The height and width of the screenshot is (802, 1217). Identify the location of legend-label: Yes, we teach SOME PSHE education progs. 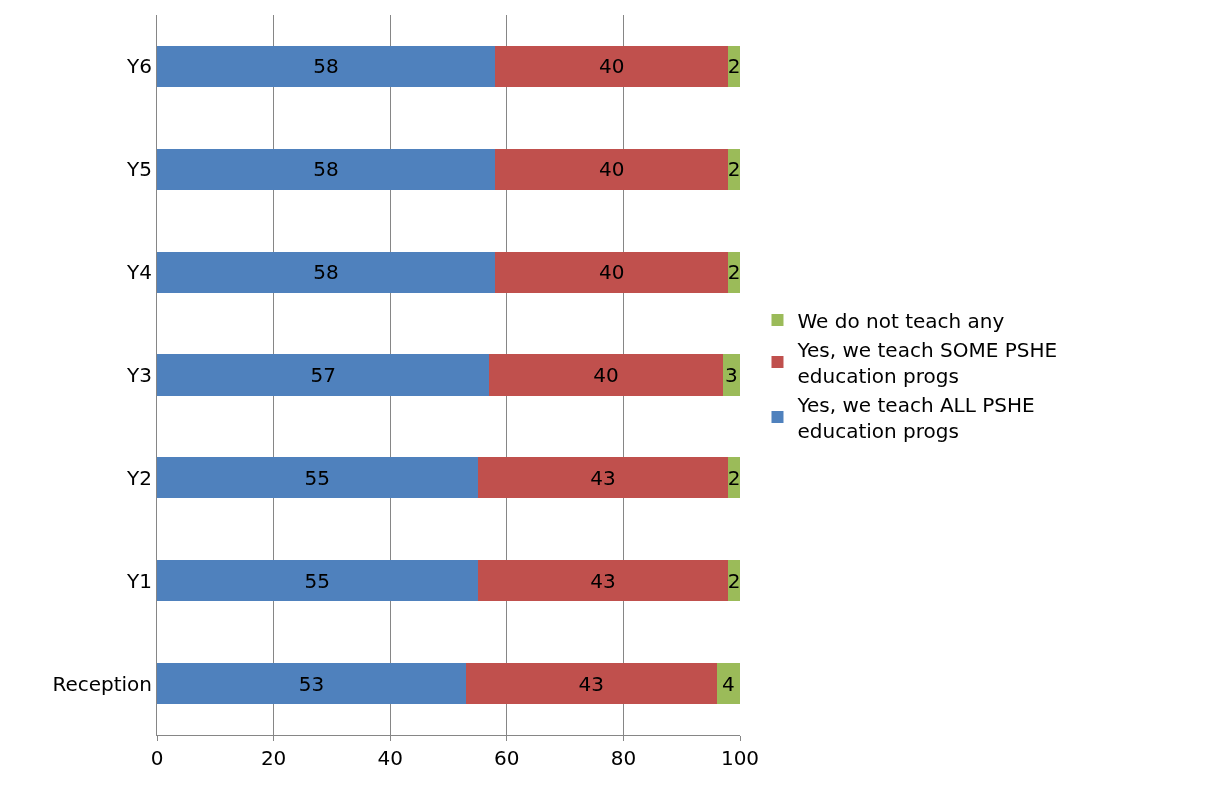
(927, 362).